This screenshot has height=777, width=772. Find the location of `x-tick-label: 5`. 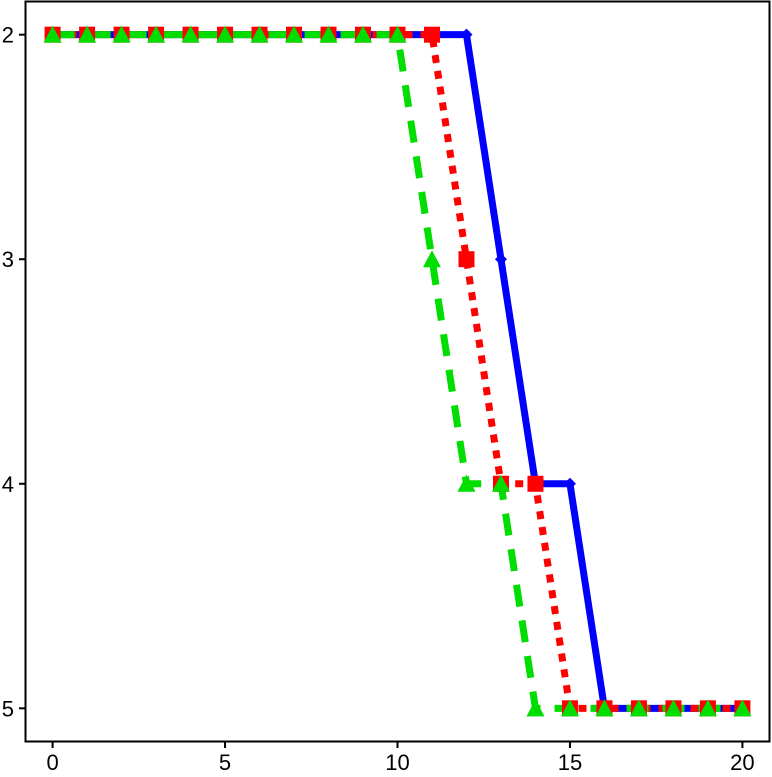

x-tick-label: 5 is located at coordinates (225, 761).